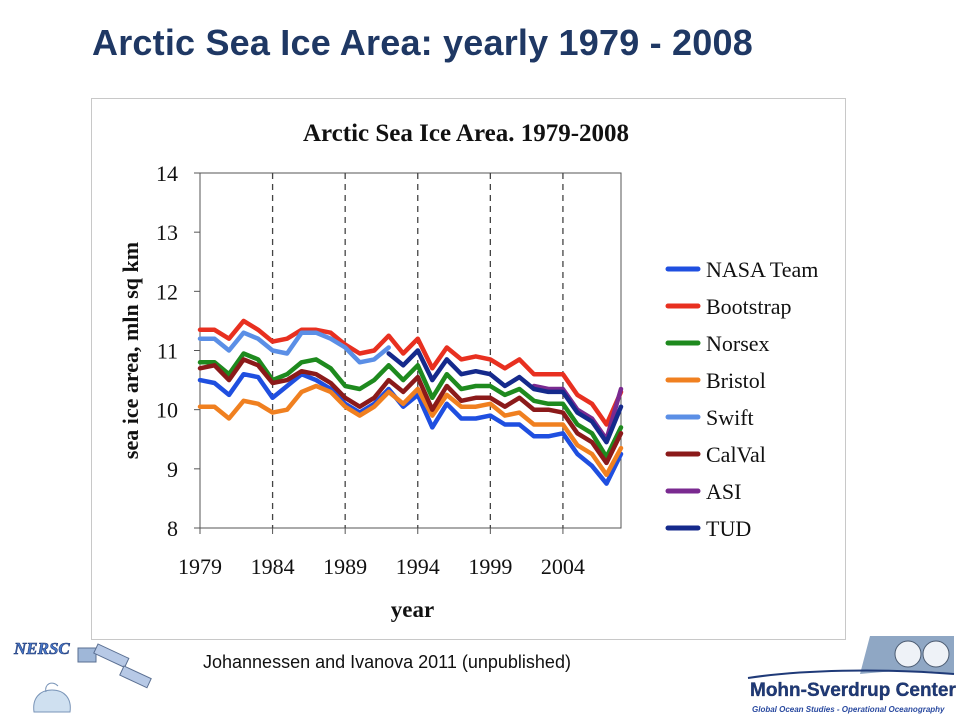  I want to click on legend-label: Swift, so click(730, 417).